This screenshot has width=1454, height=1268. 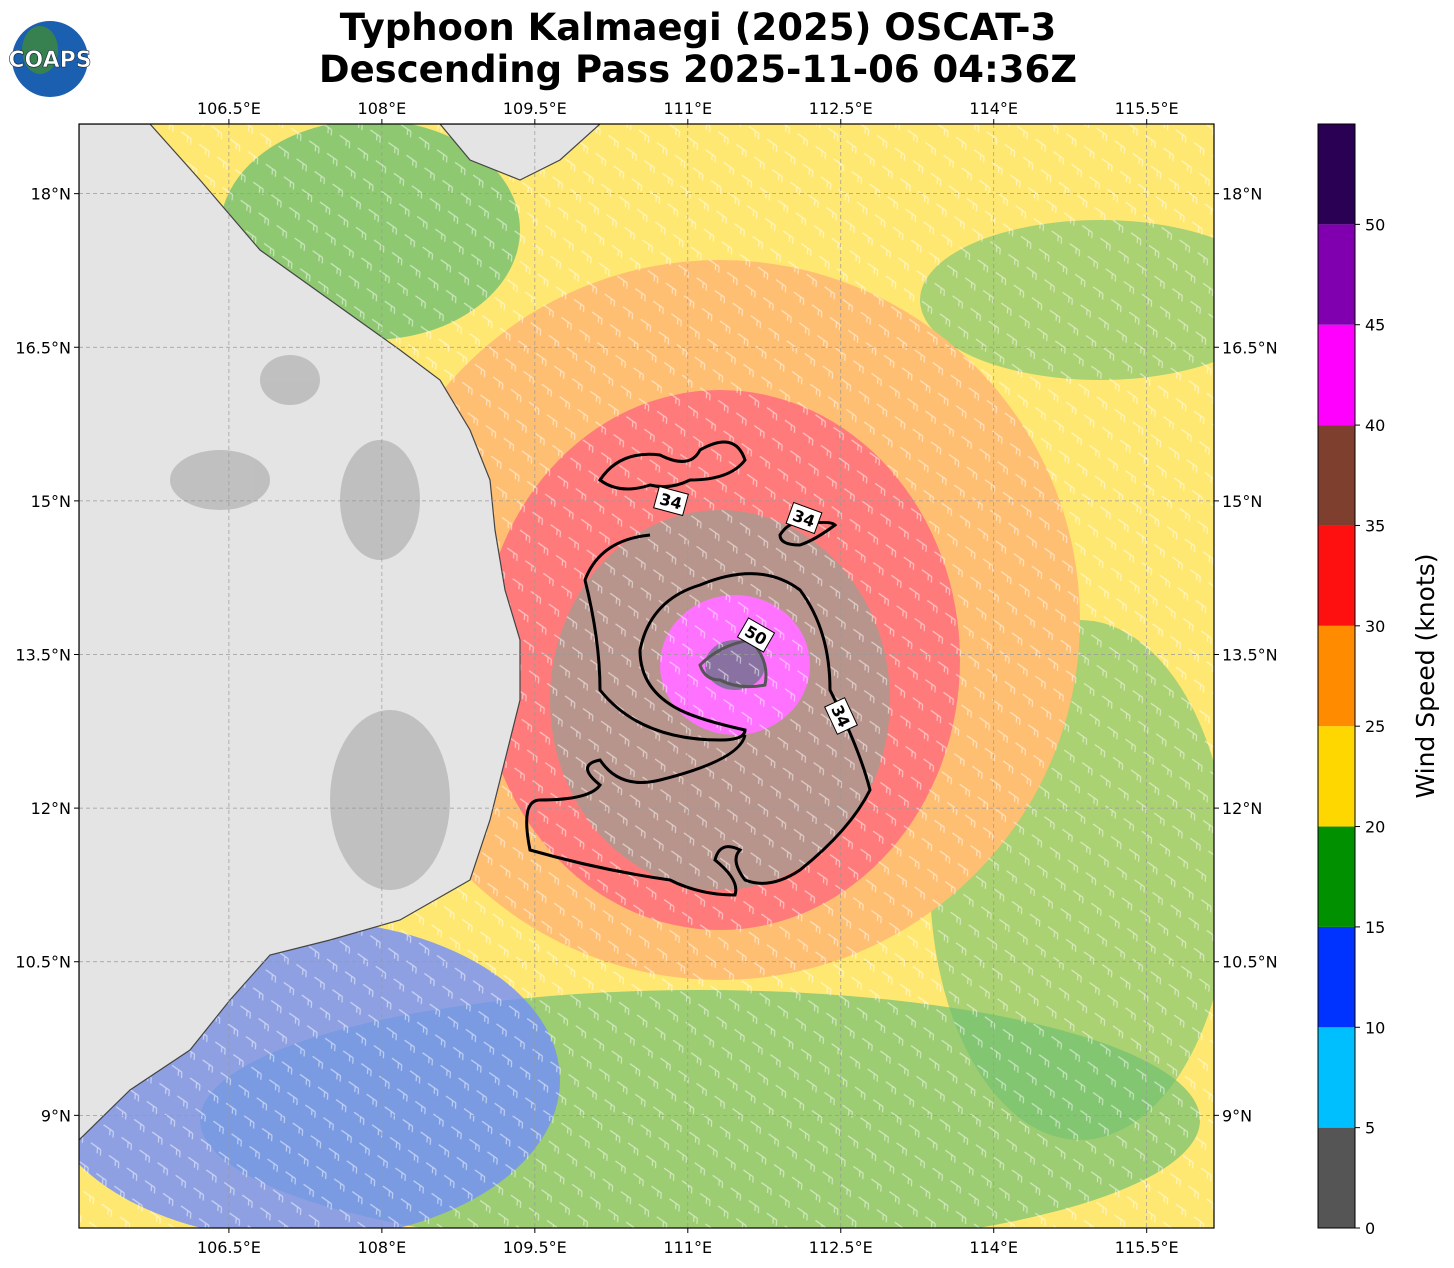 I want to click on colorbar-tick-label: 30, so click(x=1375, y=626).